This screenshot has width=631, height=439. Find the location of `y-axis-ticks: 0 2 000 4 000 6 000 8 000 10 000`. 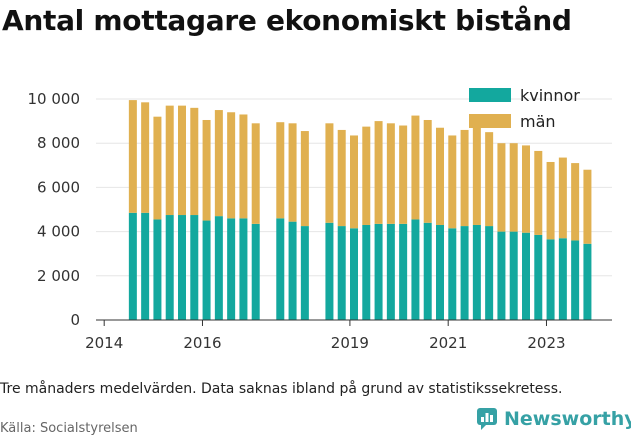

y-axis-ticks: 0 2 000 4 000 6 000 8 000 10 000 is located at coordinates (54, 209).